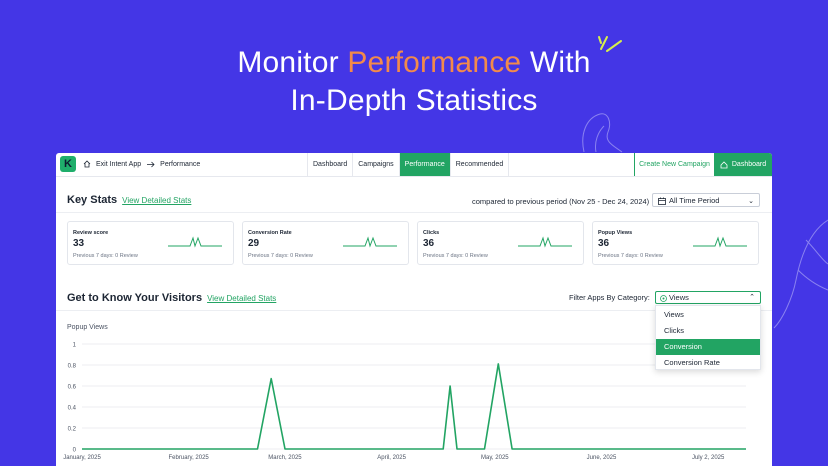 The image size is (828, 466). What do you see at coordinates (292, 62) in the screenshot?
I see `hero-title-part1: Monitor` at bounding box center [292, 62].